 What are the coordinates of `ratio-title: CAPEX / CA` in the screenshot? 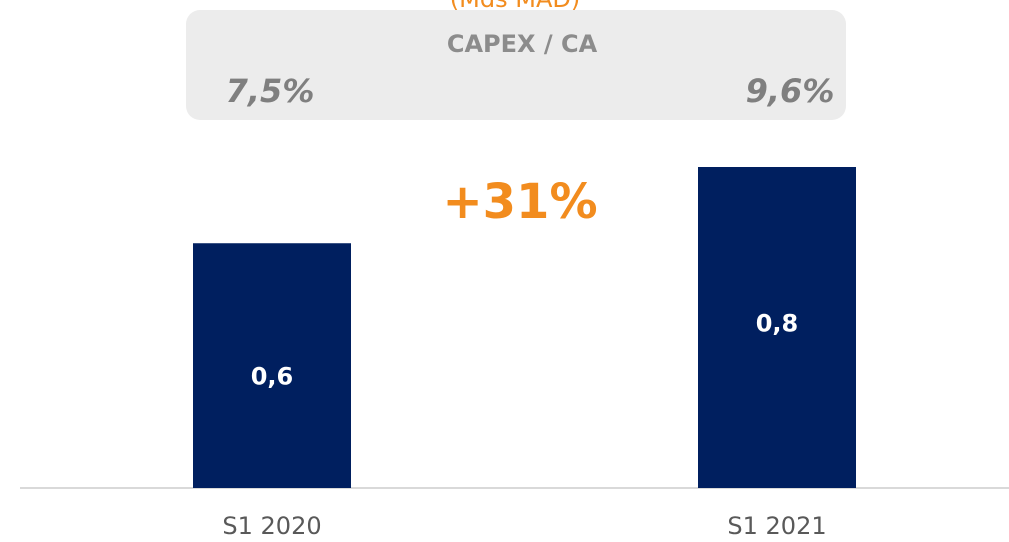 It's located at (522, 44).